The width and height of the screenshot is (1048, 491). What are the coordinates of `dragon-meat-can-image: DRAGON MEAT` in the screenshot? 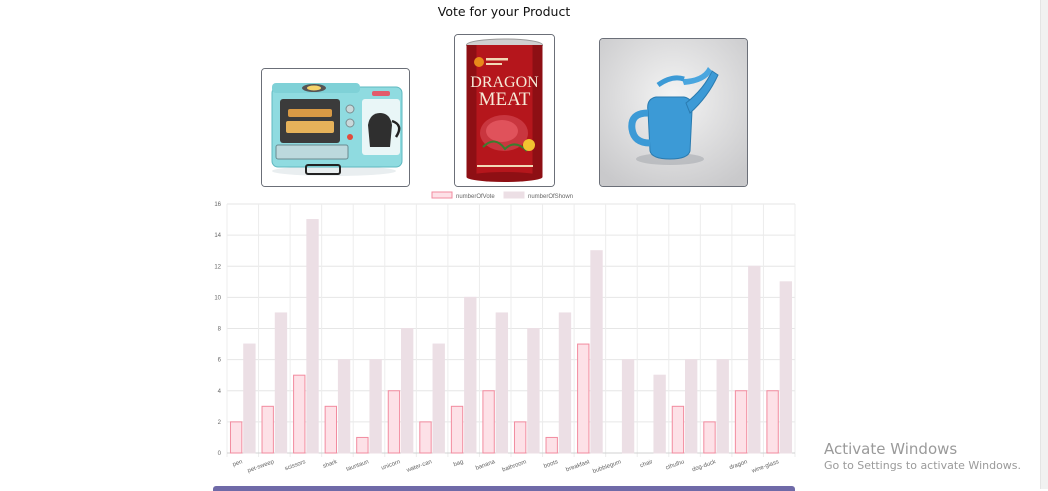 It's located at (504, 110).